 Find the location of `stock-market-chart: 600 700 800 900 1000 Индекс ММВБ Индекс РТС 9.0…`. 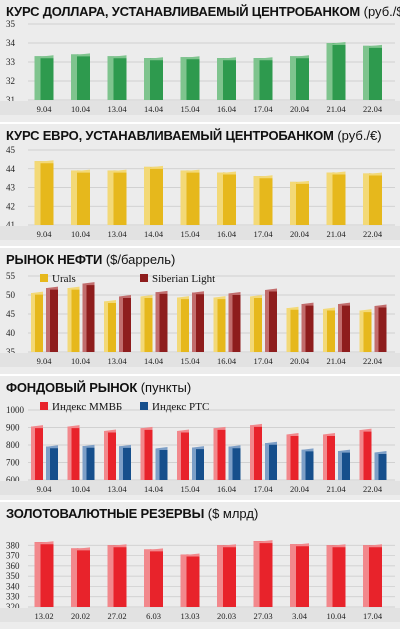

stock-market-chart: 600 700 800 900 1000 Индекс ММВБ Индекс РТС 9.0… is located at coordinates (200, 448).